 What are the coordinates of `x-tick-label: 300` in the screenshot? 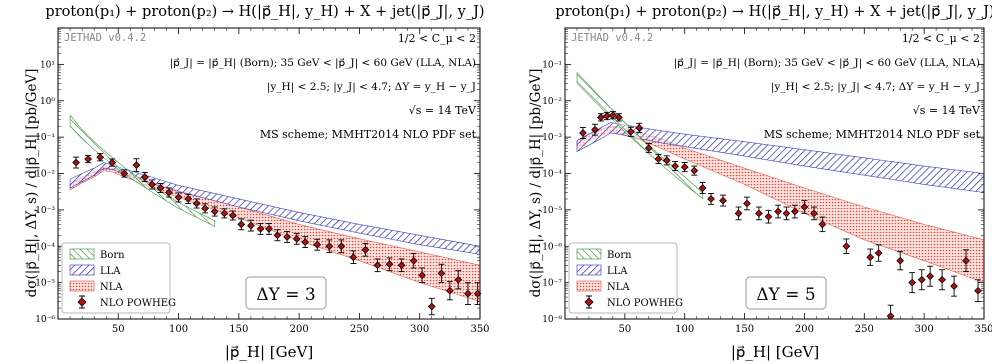 It's located at (419, 329).